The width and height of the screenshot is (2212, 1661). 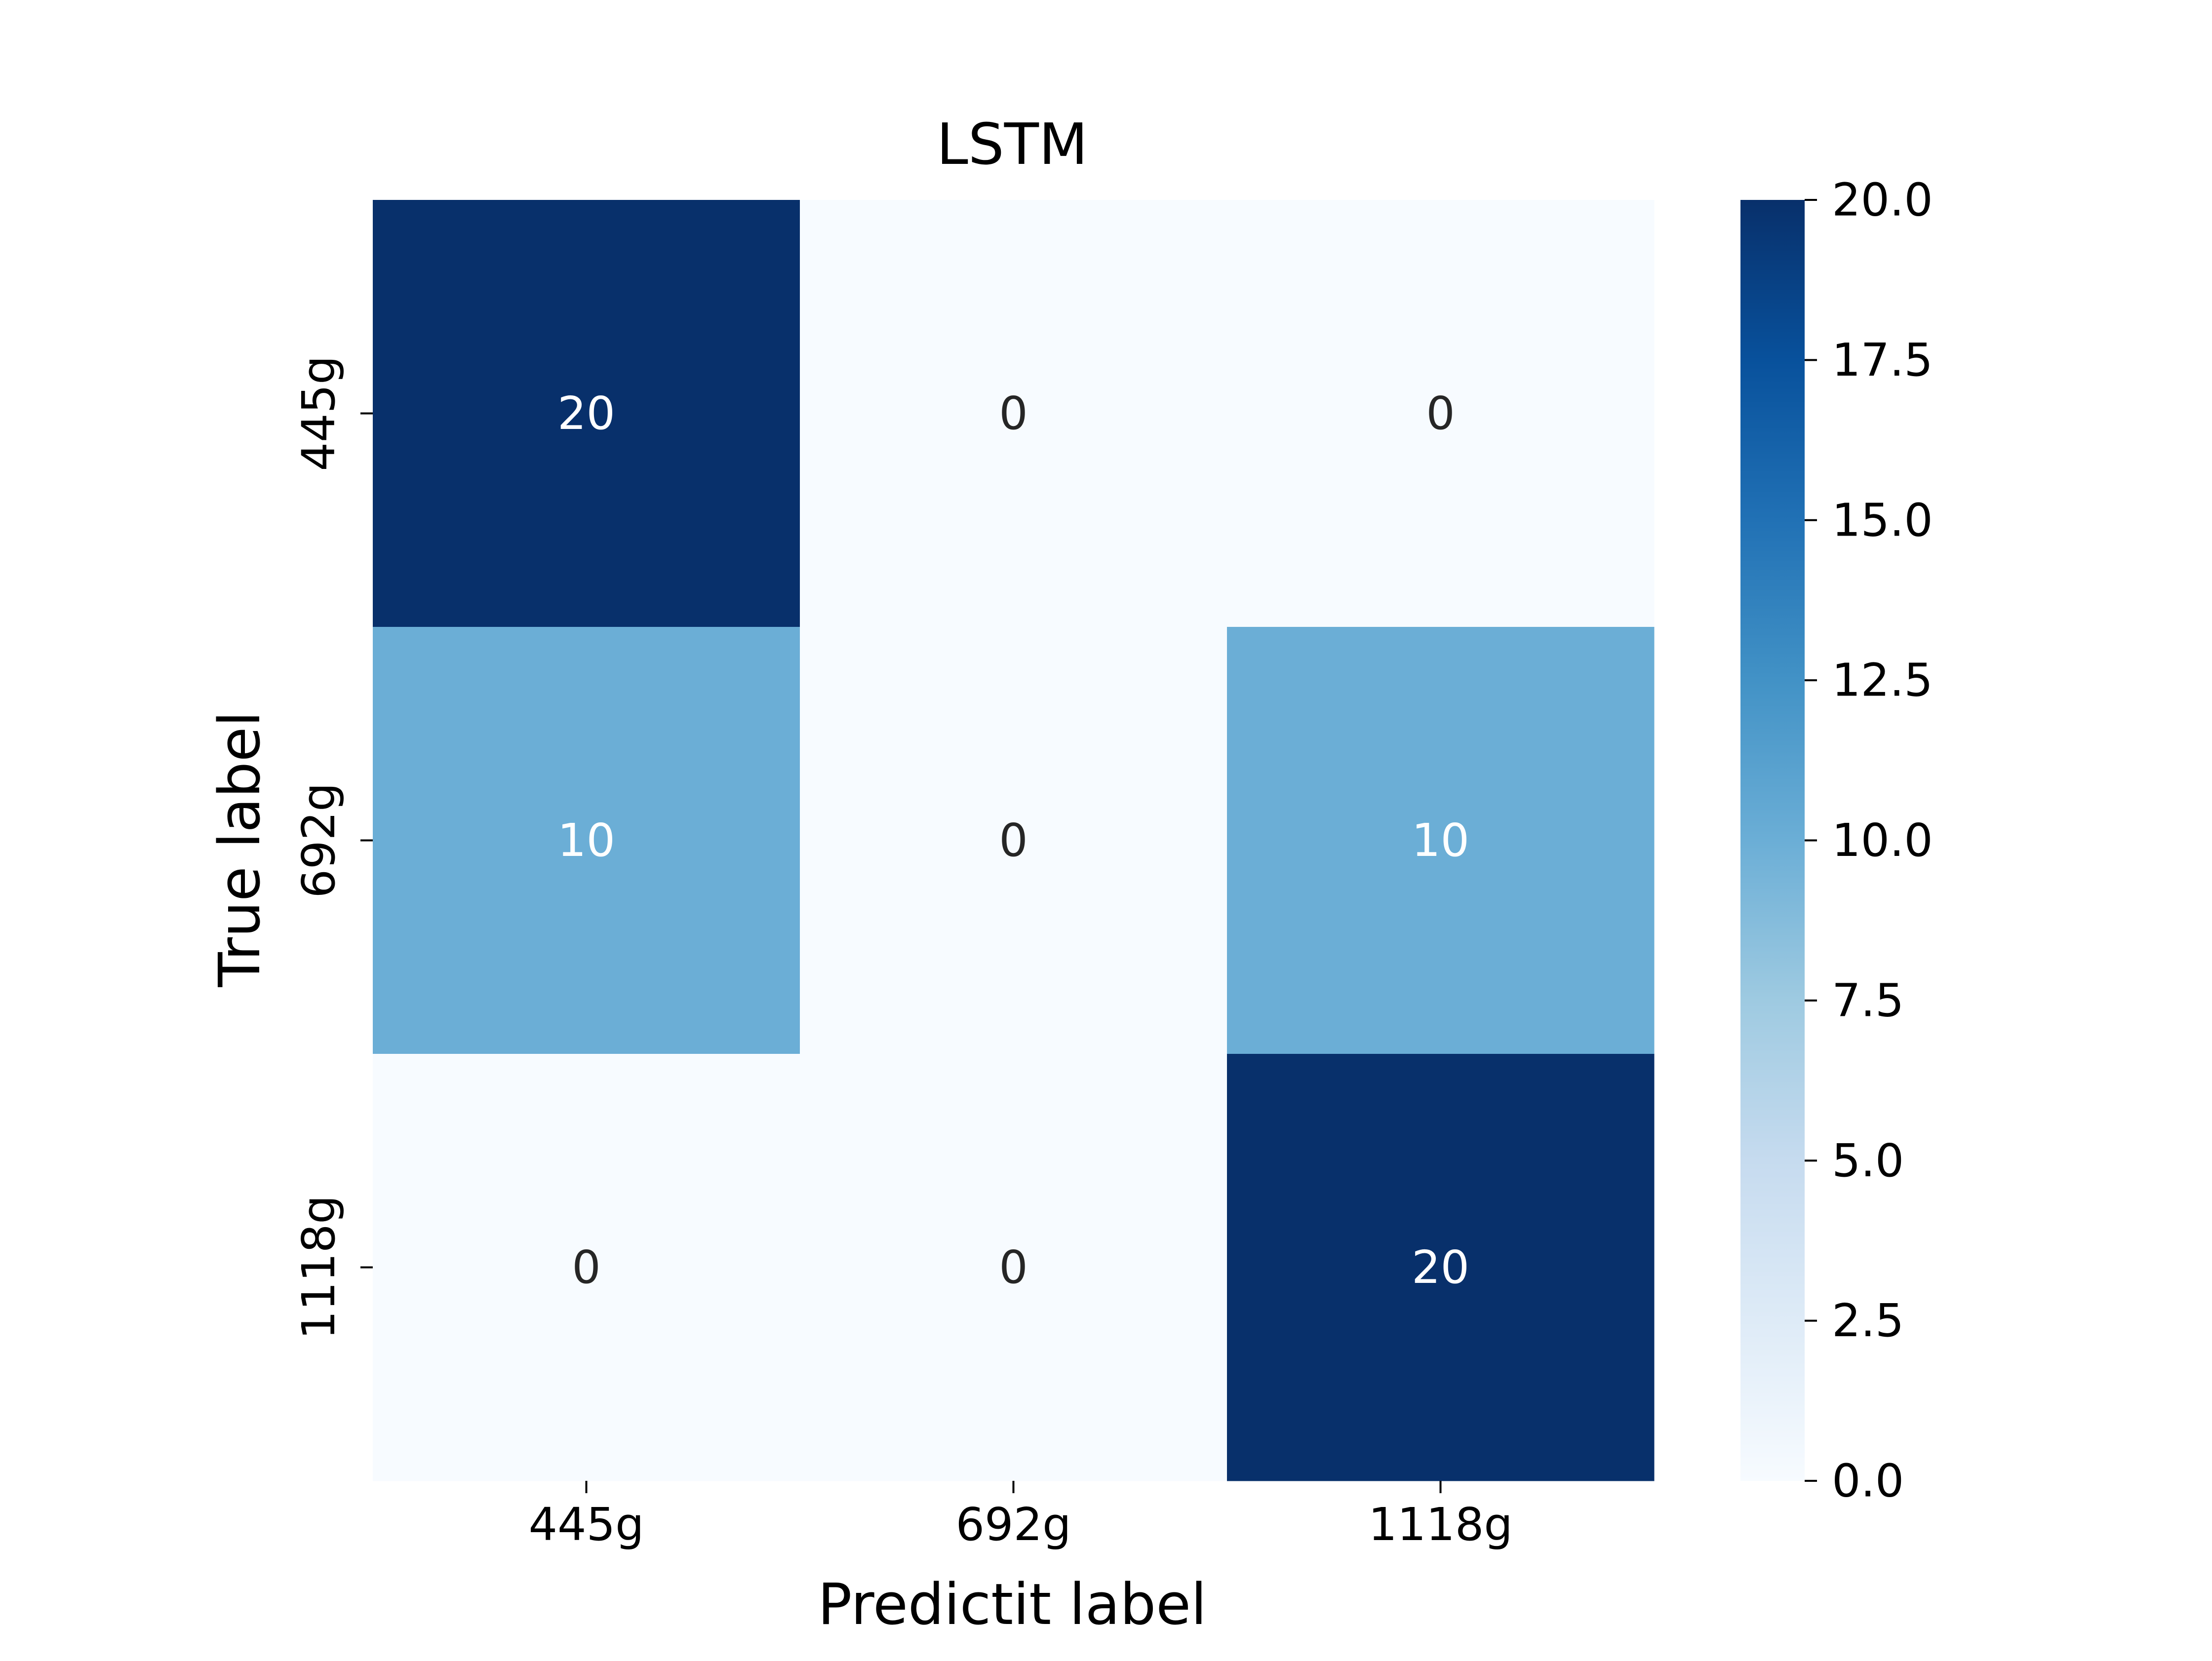 What do you see at coordinates (586, 1524) in the screenshot?
I see `x-tick-label: 445g` at bounding box center [586, 1524].